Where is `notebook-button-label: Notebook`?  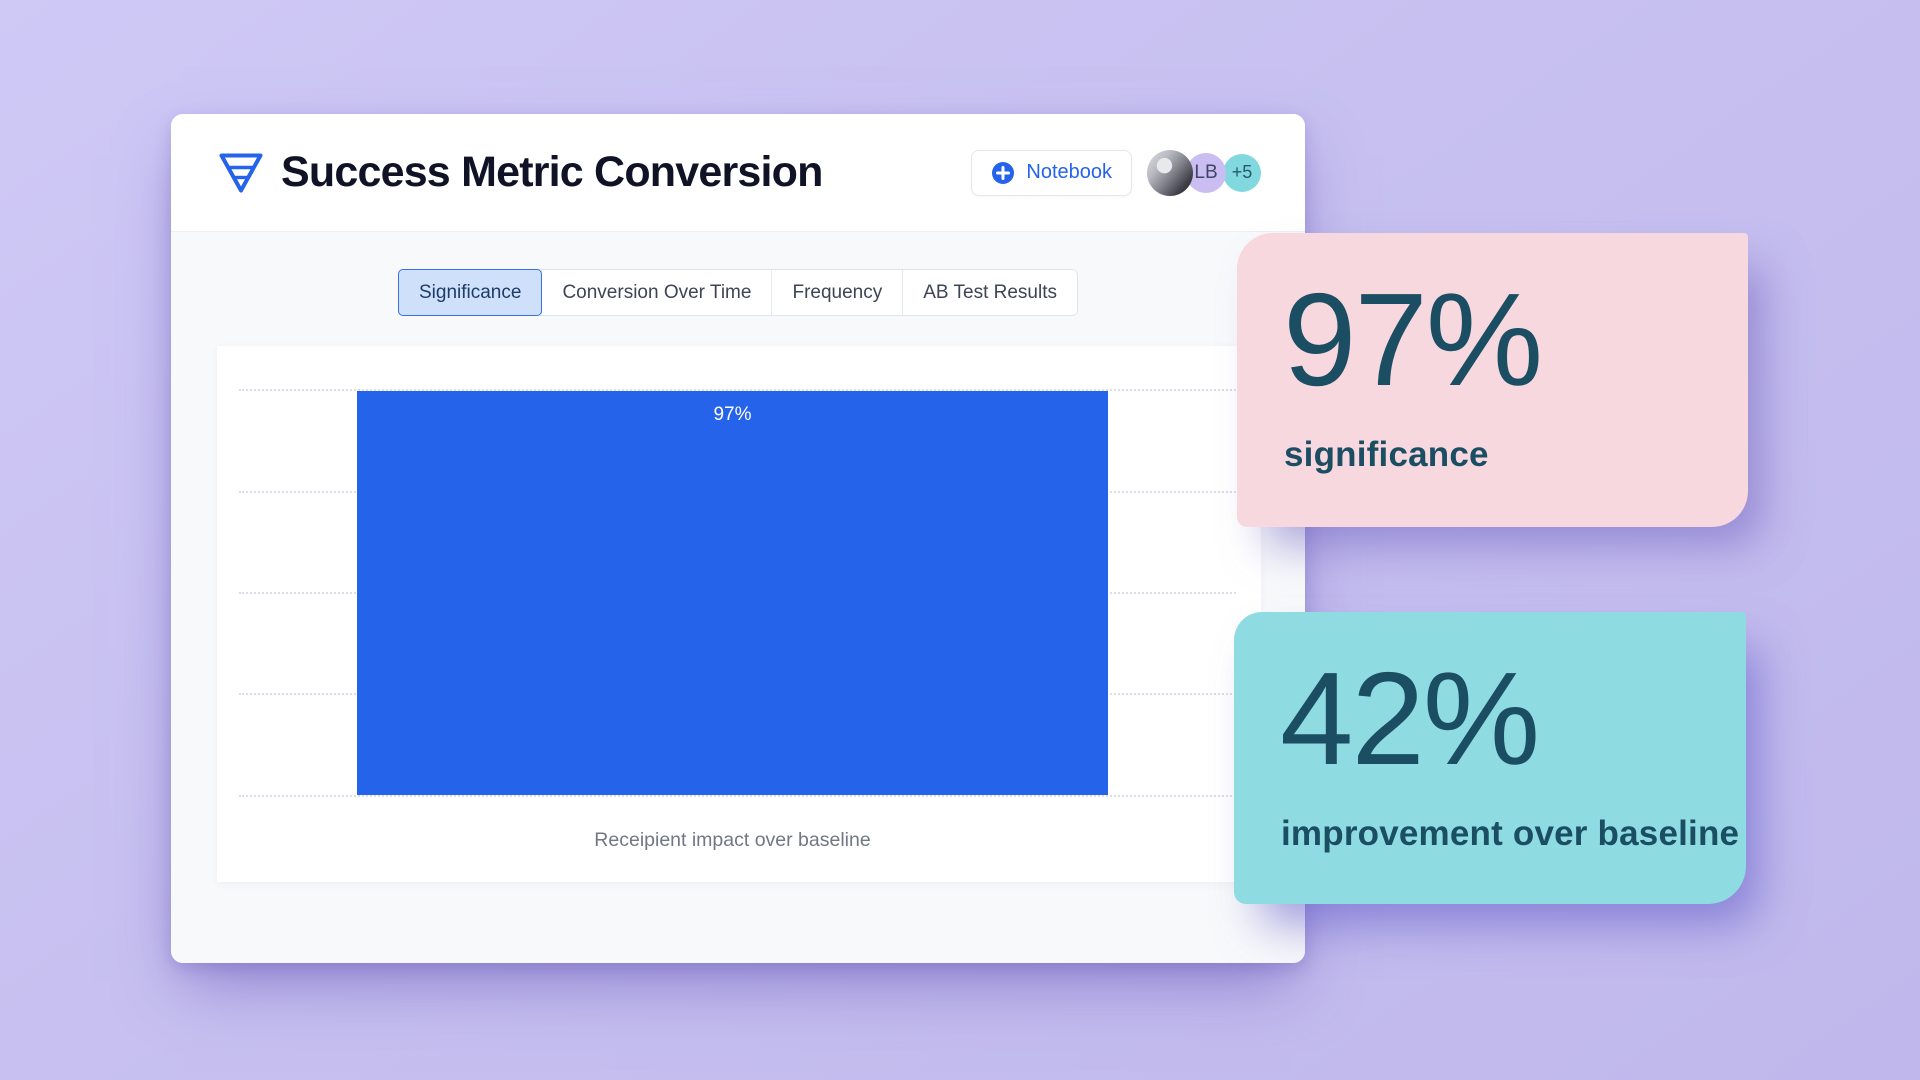 notebook-button-label: Notebook is located at coordinates (1069, 172).